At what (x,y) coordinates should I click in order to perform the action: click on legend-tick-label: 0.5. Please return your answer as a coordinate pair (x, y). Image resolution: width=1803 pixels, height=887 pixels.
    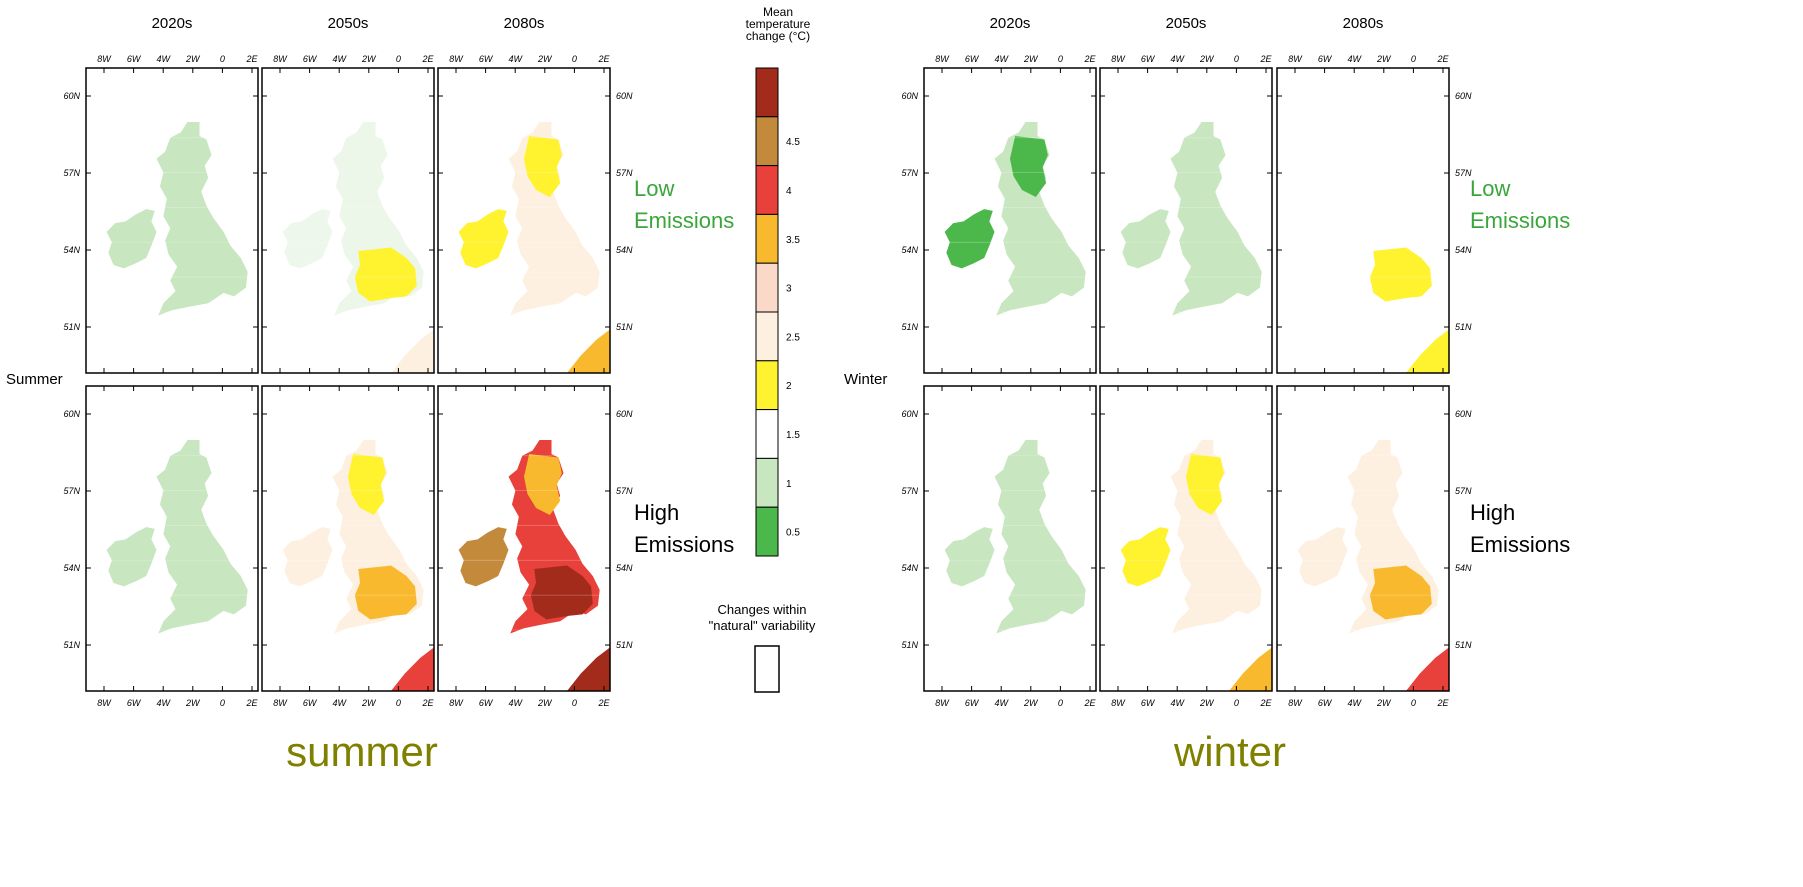
    Looking at the image, I should click on (793, 533).